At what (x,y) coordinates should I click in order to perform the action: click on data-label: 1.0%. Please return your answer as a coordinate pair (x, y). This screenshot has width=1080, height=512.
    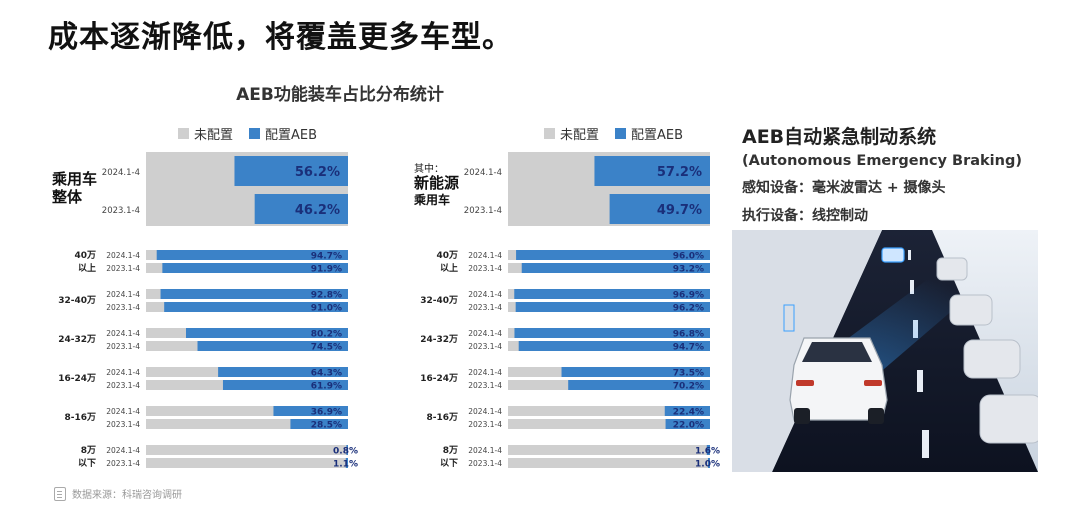
    Looking at the image, I should click on (707, 465).